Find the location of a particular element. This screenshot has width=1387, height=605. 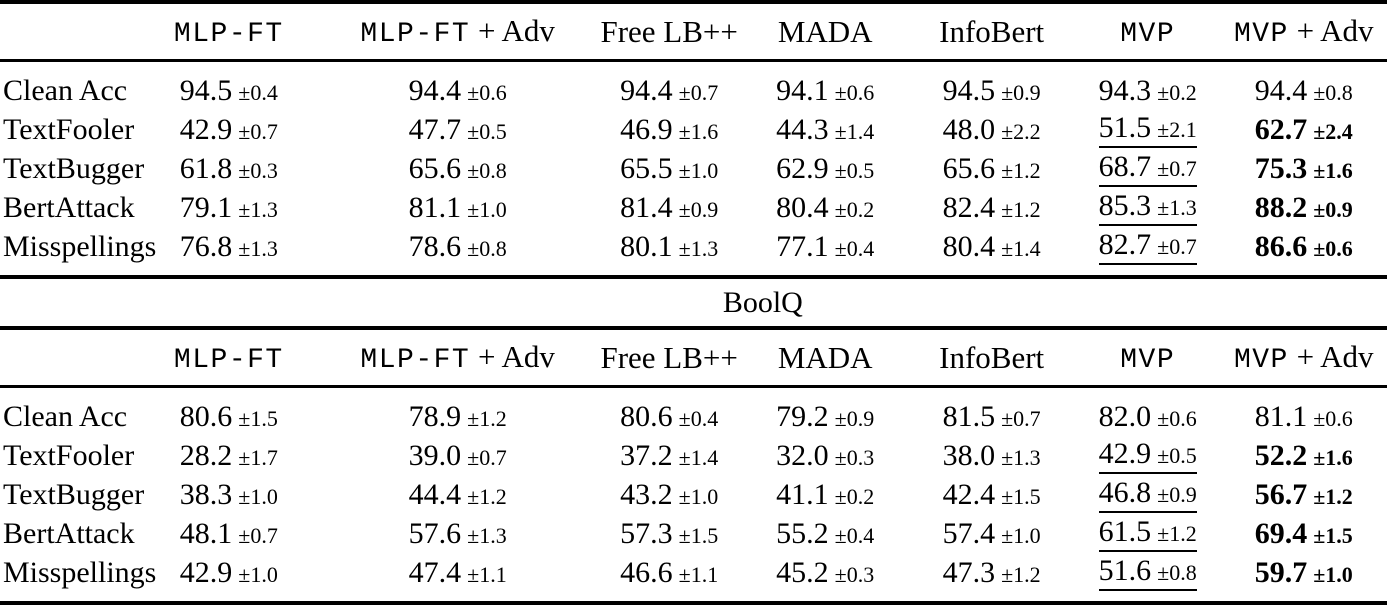

value-text: 44.3 is located at coordinates (802, 129).